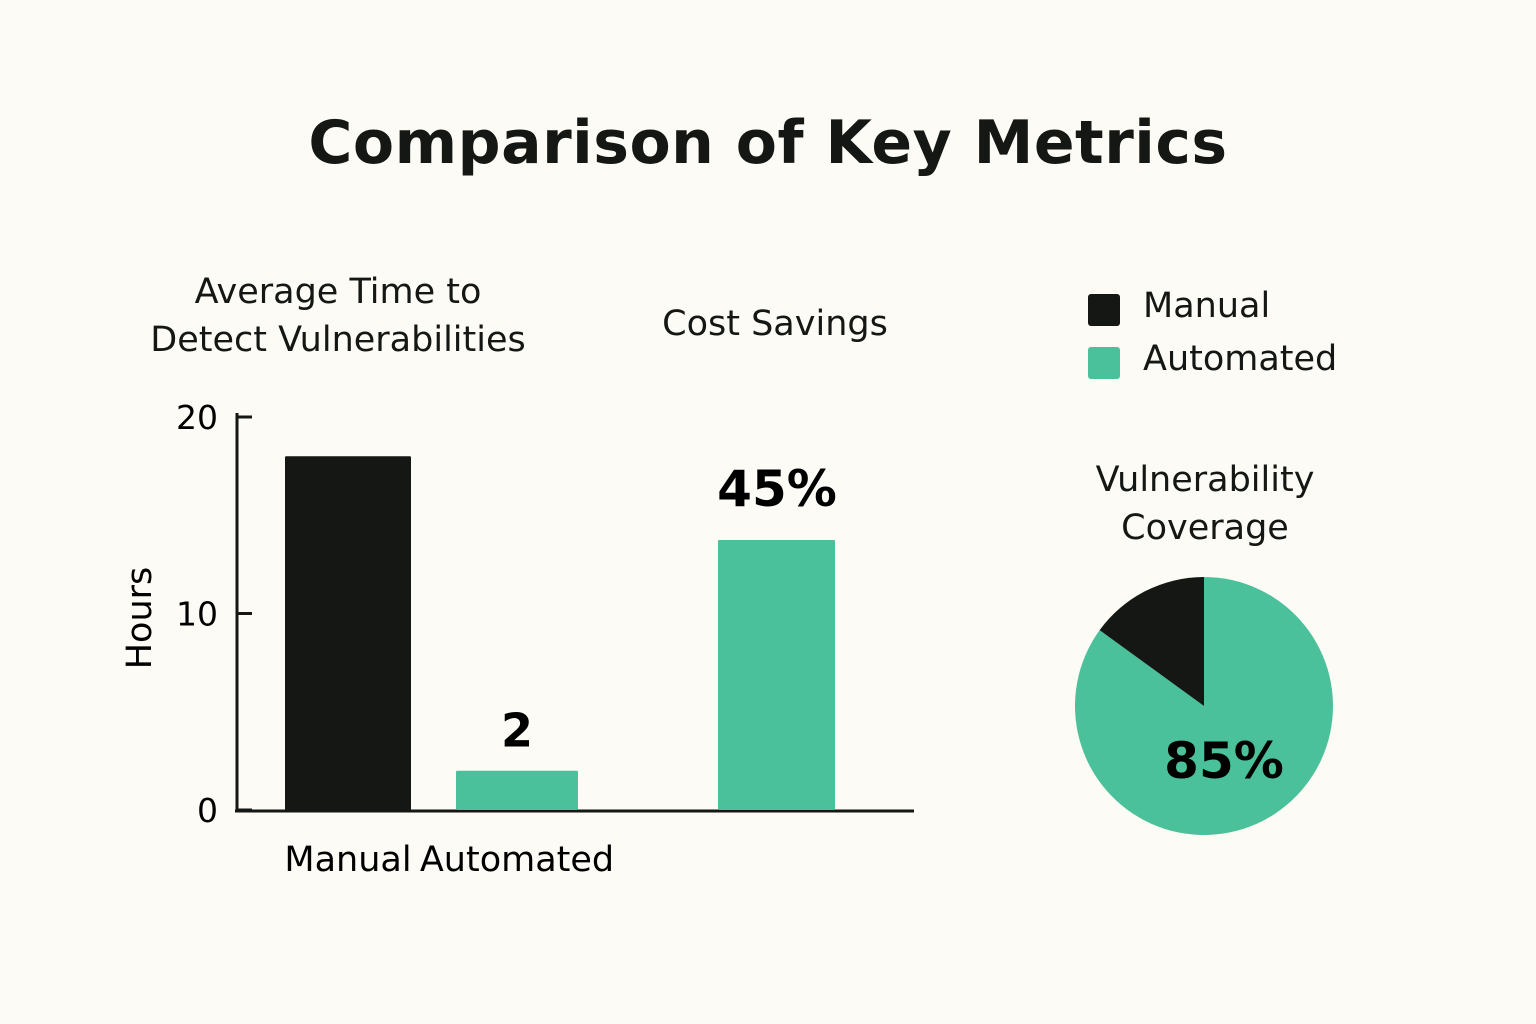 This screenshot has height=1024, width=1536. I want to click on bar-manual, so click(348, 633).